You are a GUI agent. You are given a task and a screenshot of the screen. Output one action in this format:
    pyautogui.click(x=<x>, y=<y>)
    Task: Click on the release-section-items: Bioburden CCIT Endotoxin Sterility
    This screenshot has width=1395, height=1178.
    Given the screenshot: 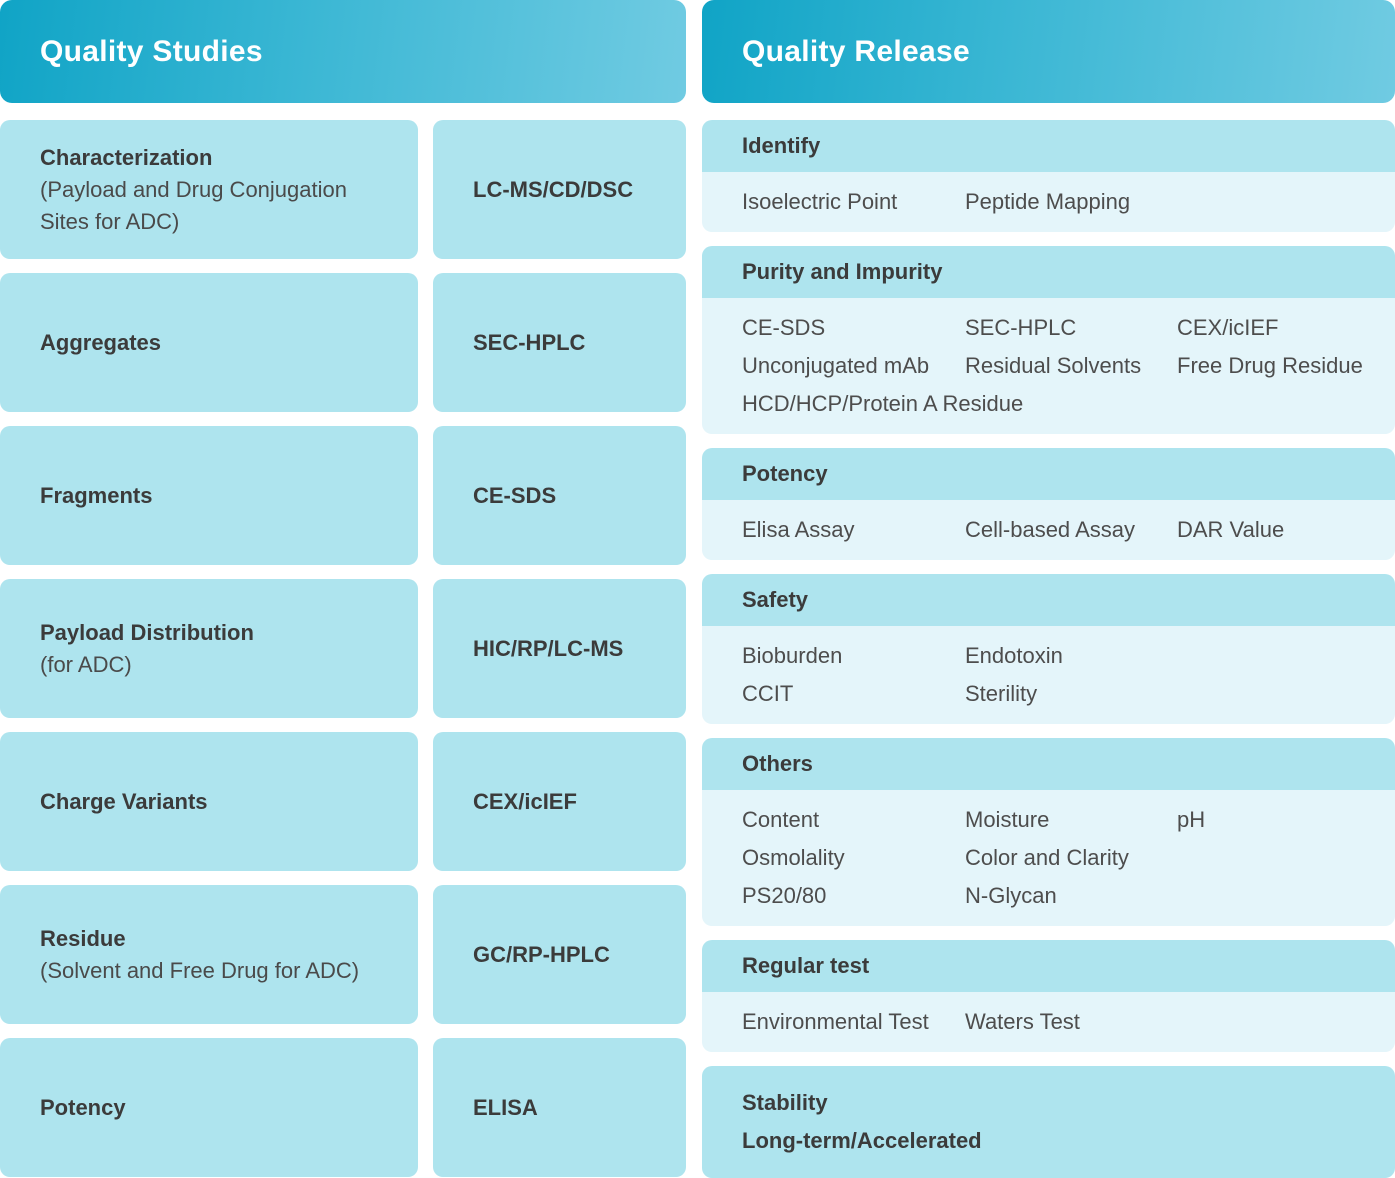 What is the action you would take?
    pyautogui.click(x=1048, y=675)
    